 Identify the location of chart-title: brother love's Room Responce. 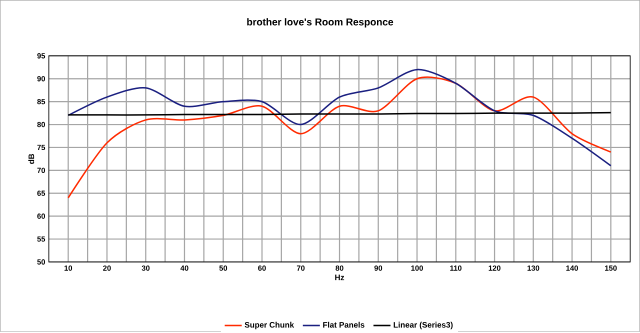
(320, 23).